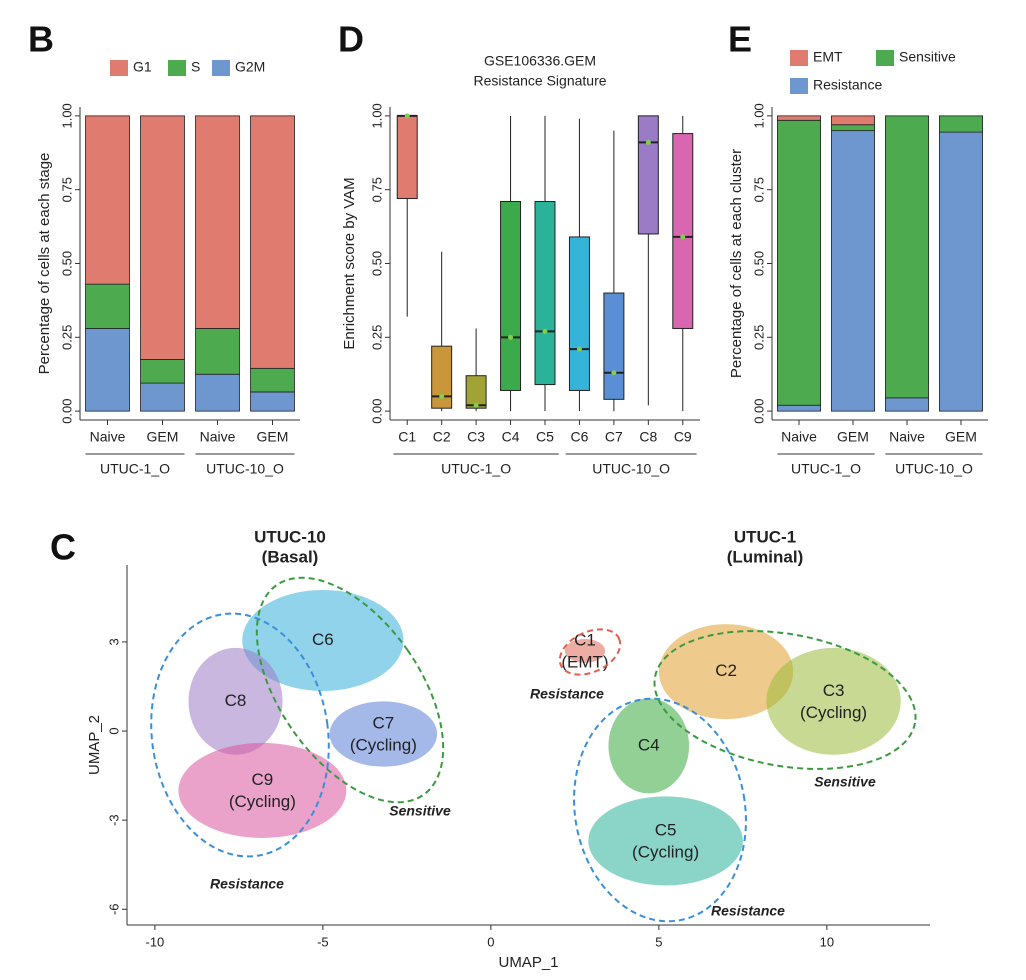  What do you see at coordinates (584, 661) in the screenshot?
I see `cluster-sublabel: (EMT)` at bounding box center [584, 661].